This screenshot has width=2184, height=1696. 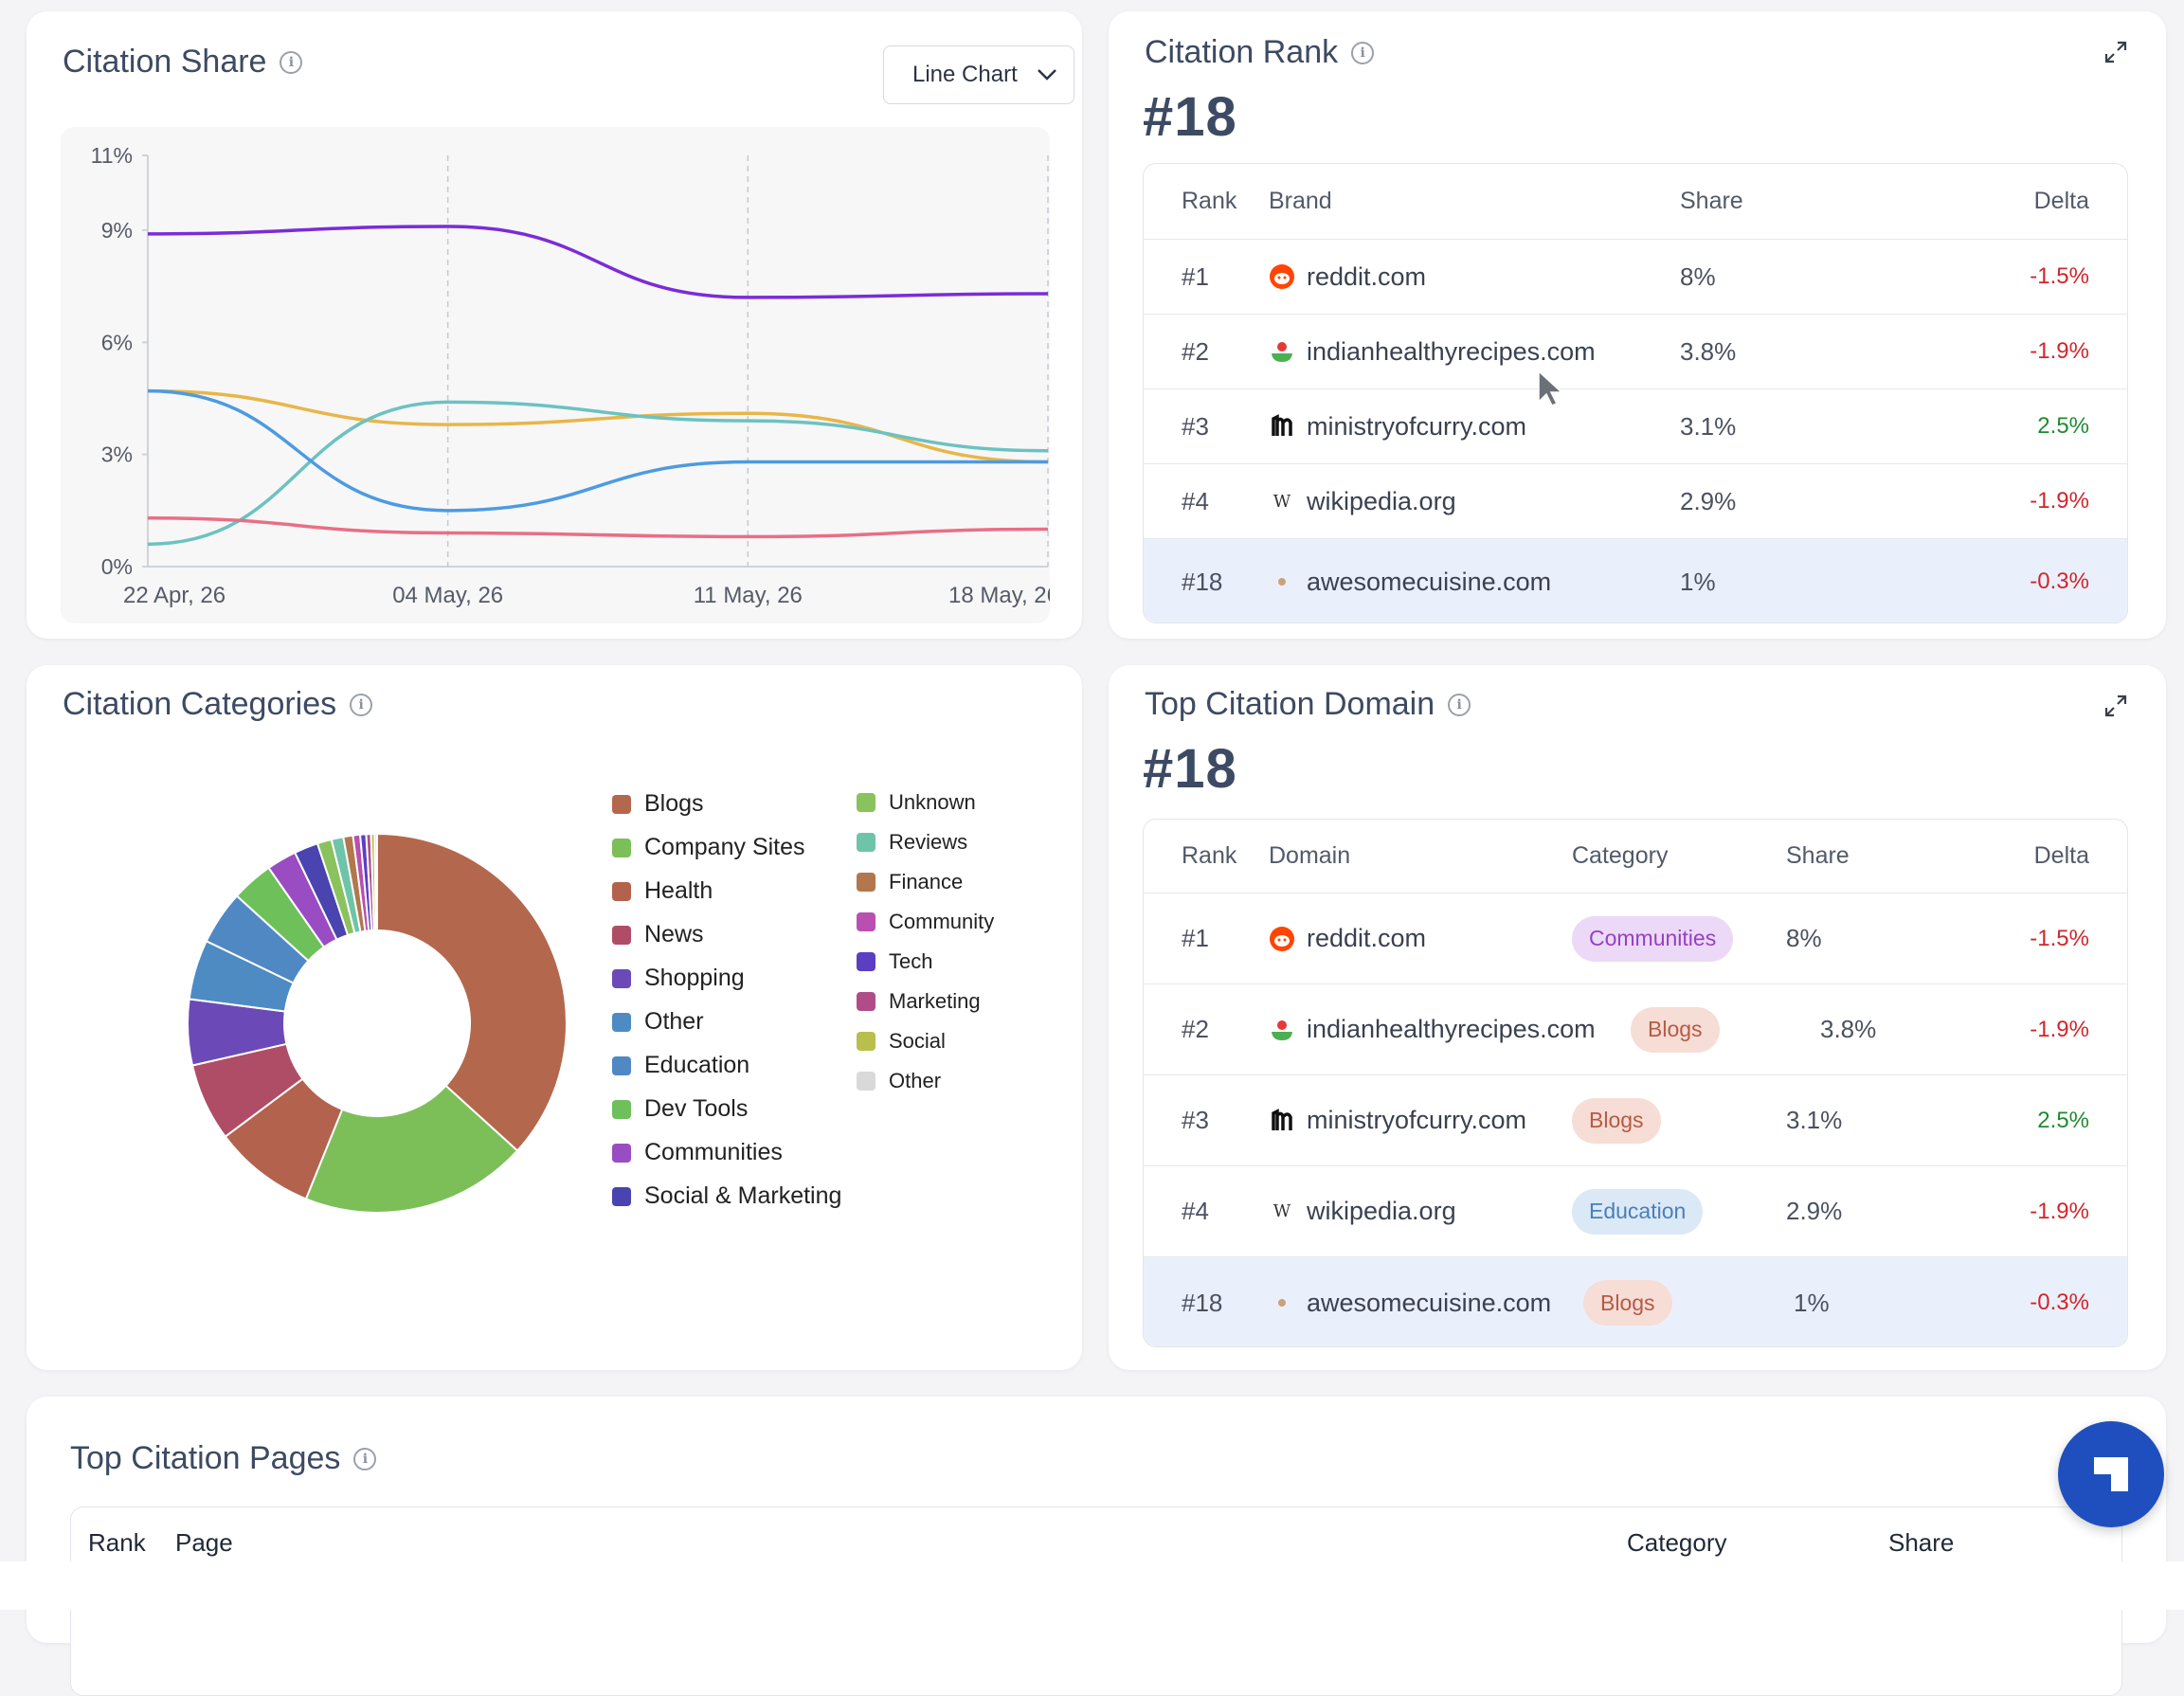 What do you see at coordinates (1367, 938) in the screenshot?
I see `domain-name: reddit.com` at bounding box center [1367, 938].